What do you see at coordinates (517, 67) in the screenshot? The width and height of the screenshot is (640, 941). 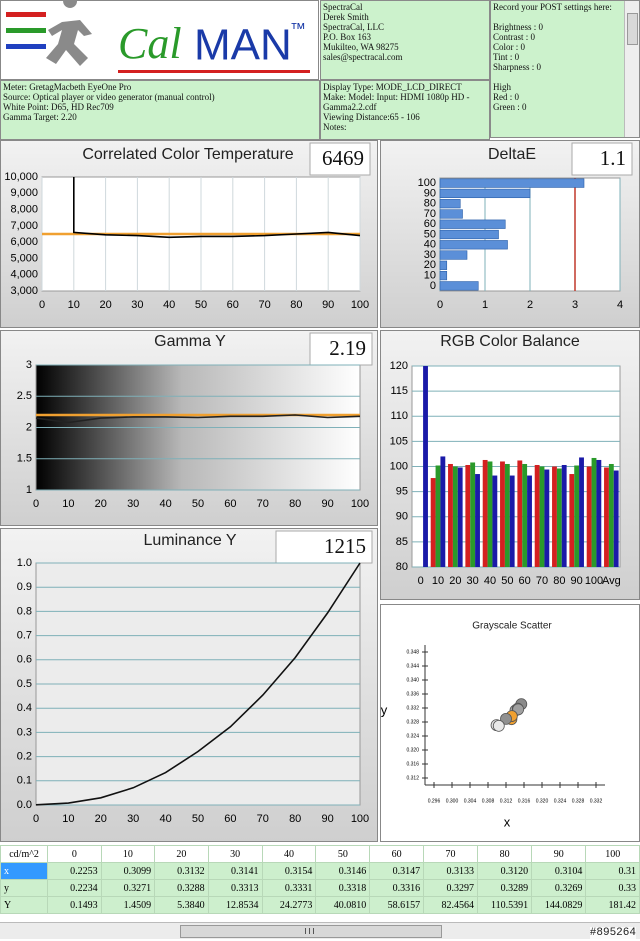 I see `info-line: Sharpness : 0` at bounding box center [517, 67].